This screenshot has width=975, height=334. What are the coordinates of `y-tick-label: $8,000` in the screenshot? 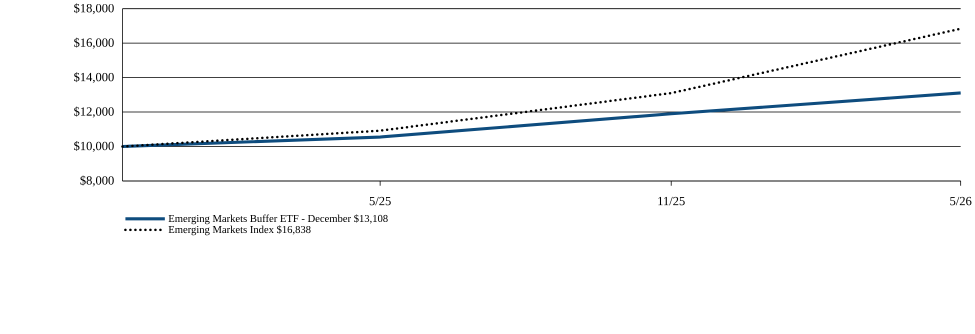 It's located at (97, 180).